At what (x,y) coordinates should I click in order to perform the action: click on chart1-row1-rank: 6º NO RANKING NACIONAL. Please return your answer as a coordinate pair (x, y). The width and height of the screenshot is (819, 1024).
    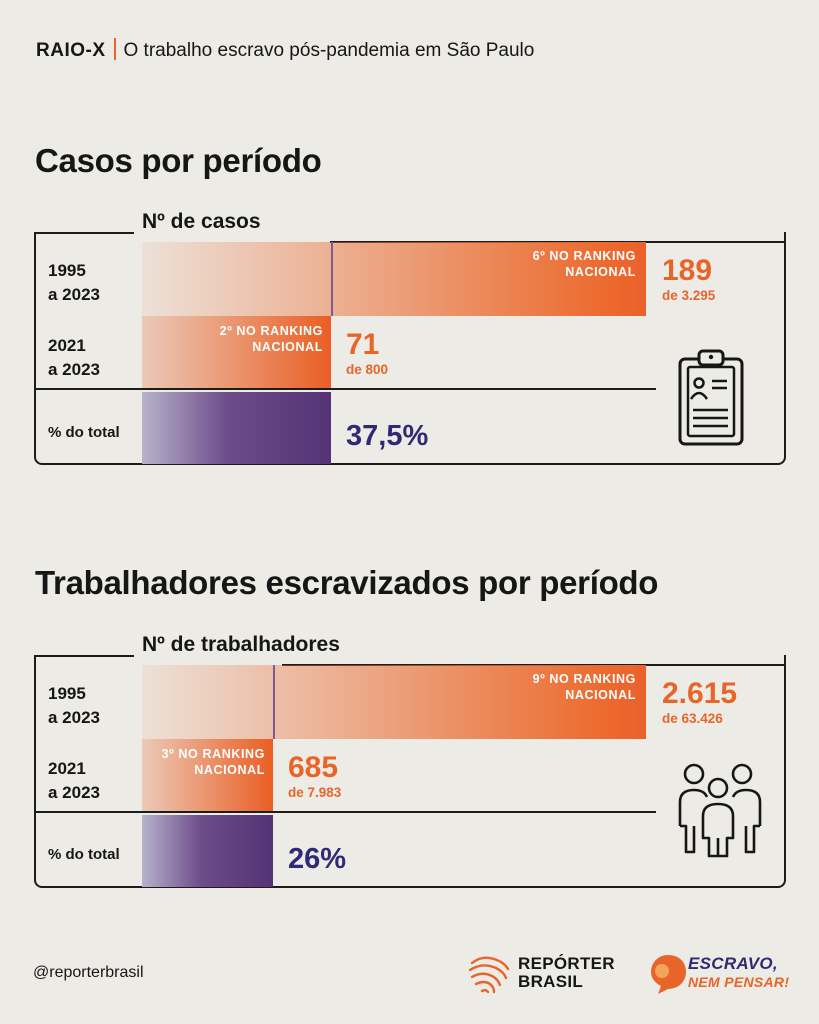
    Looking at the image, I should click on (536, 264).